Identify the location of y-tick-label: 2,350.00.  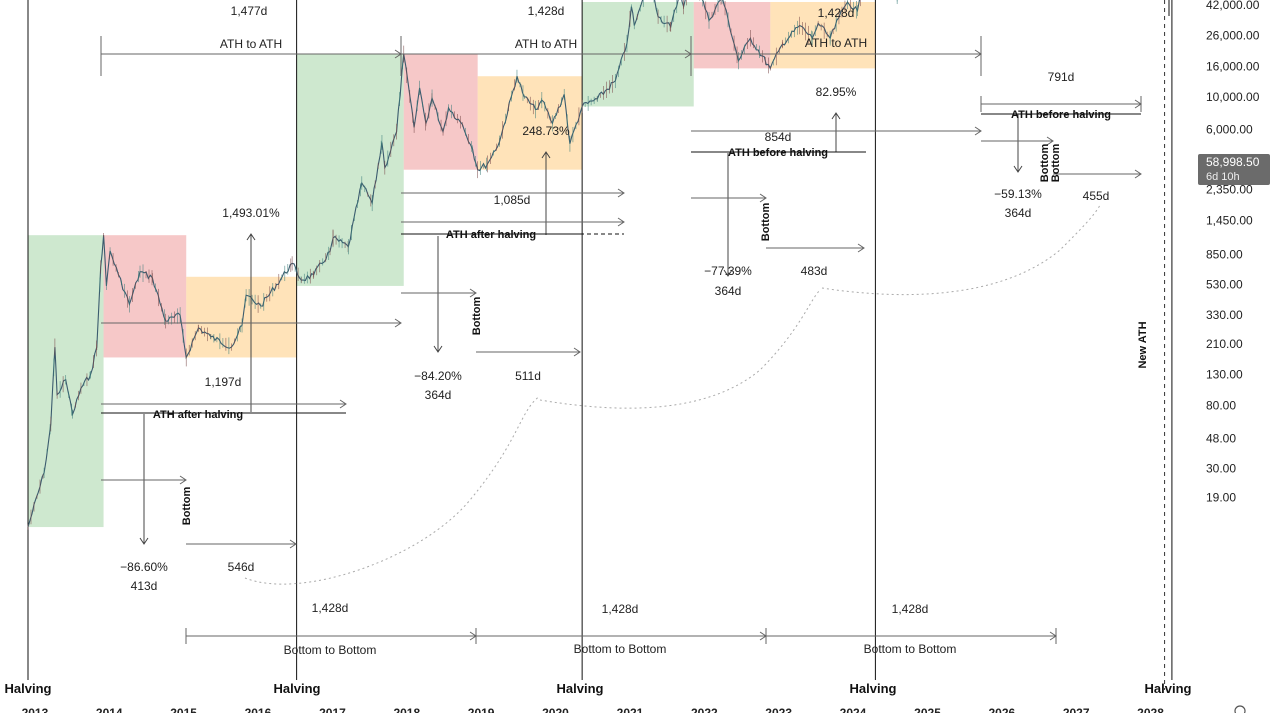
(1229, 189).